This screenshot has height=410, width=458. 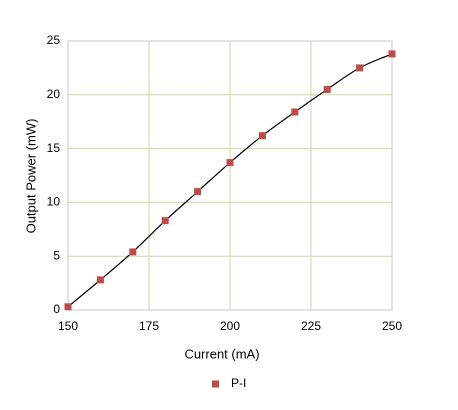 I want to click on x-tick-label: 225, so click(x=311, y=326).